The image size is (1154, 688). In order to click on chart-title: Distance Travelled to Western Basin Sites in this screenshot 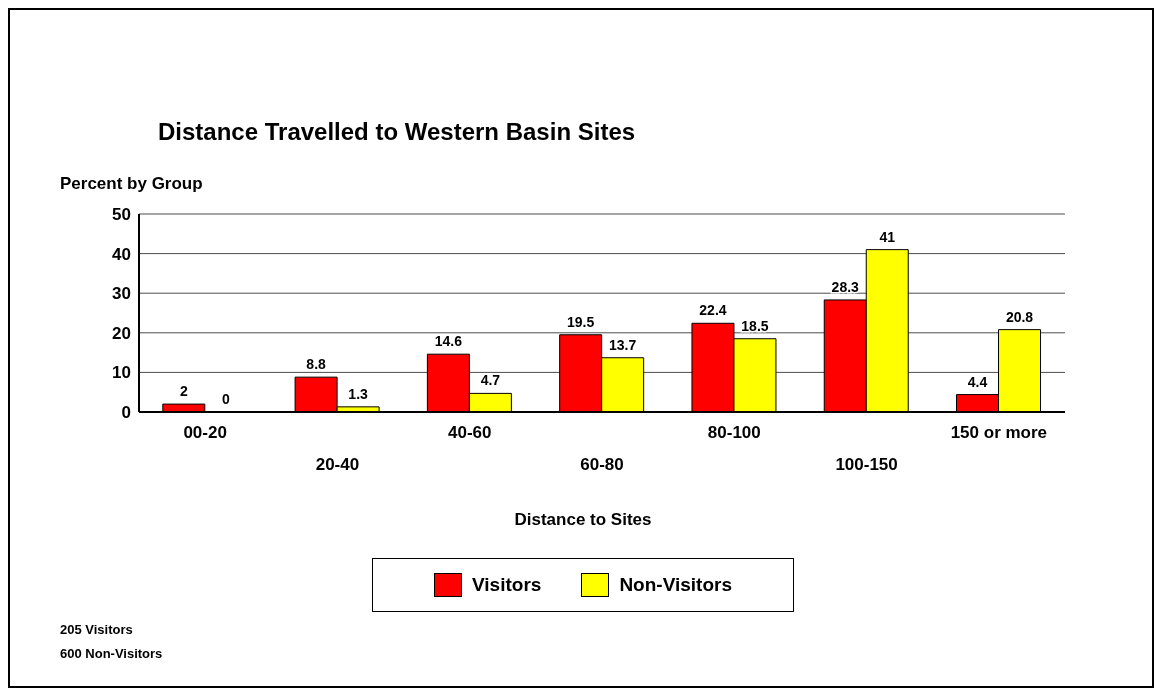, I will do `click(397, 132)`.